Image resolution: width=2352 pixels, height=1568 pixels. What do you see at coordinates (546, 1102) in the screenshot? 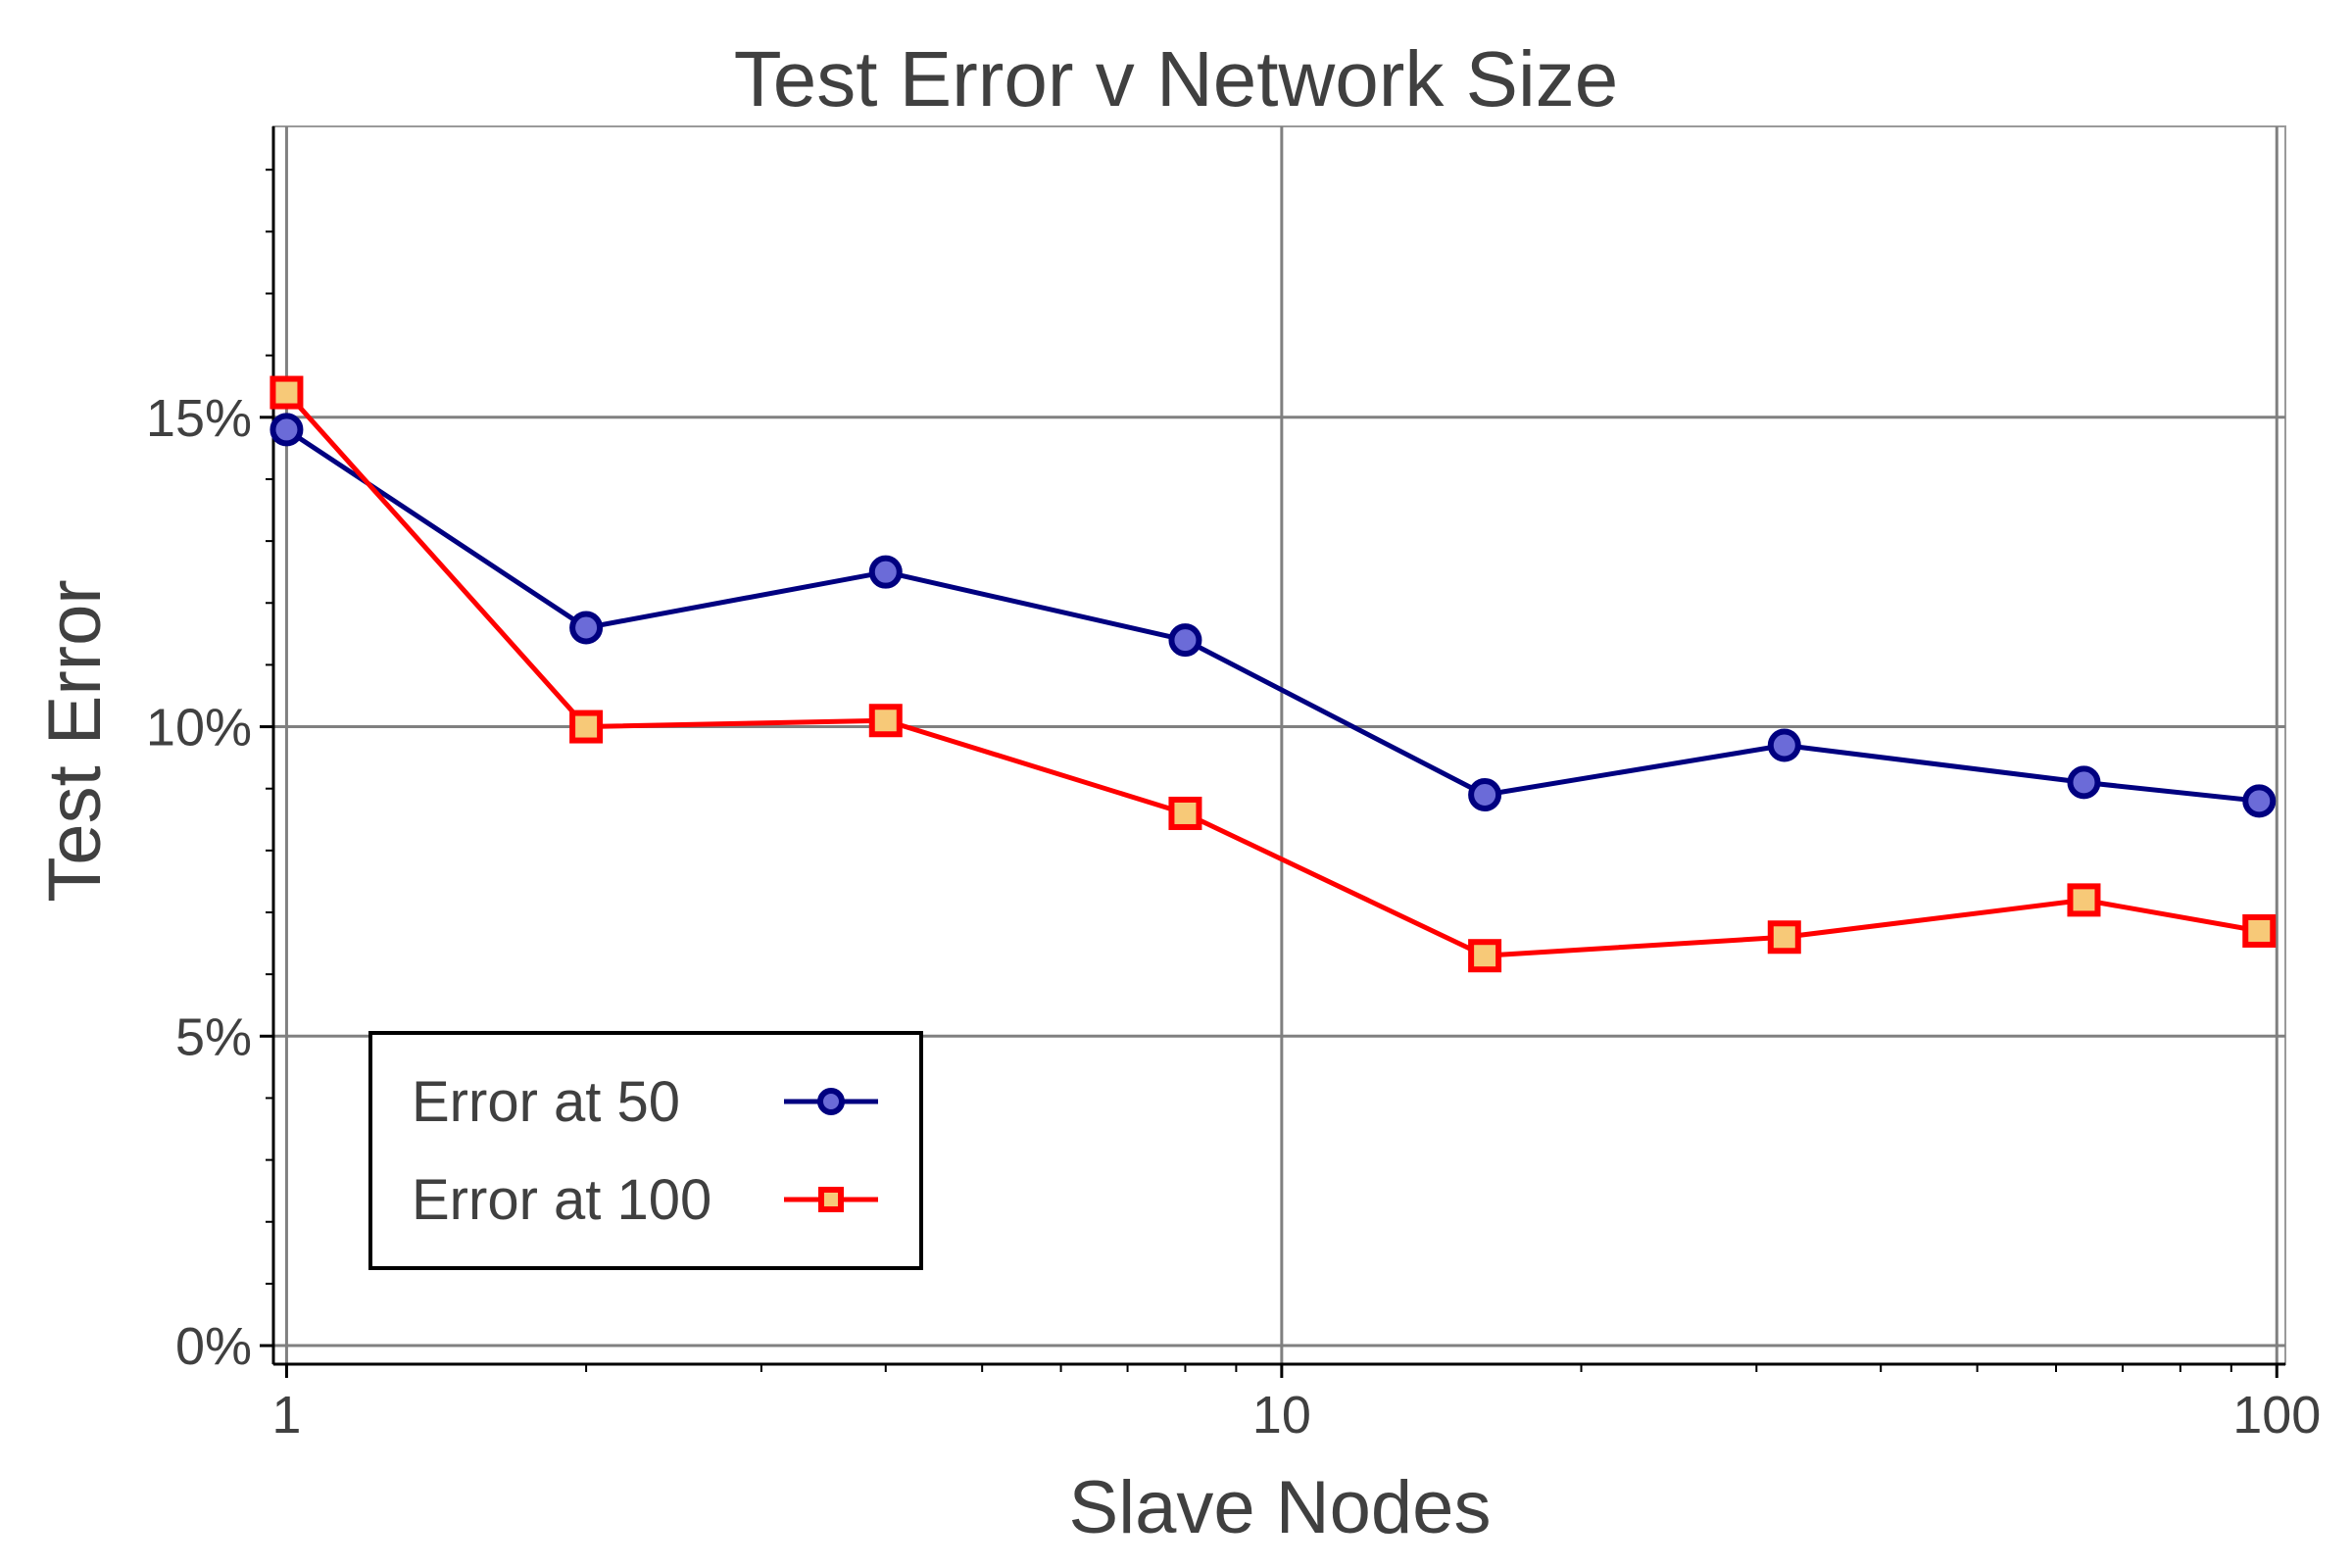
I see `legend-label-error-at-50: Error at 50` at bounding box center [546, 1102].